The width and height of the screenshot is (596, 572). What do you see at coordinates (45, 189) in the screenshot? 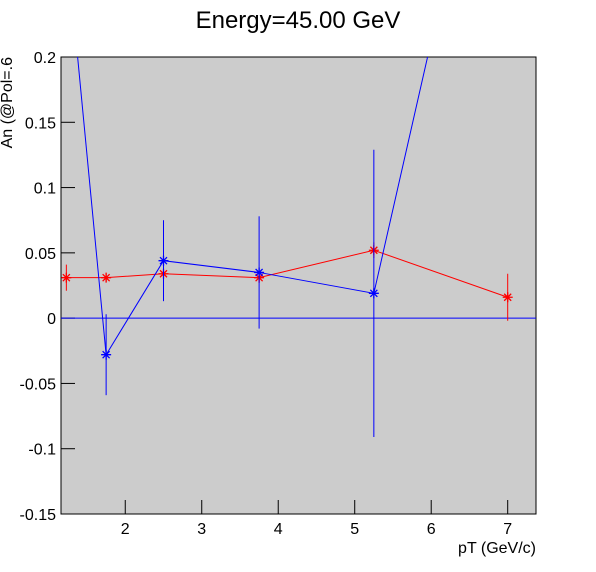
I see `y-tick-label: 0.1` at bounding box center [45, 189].